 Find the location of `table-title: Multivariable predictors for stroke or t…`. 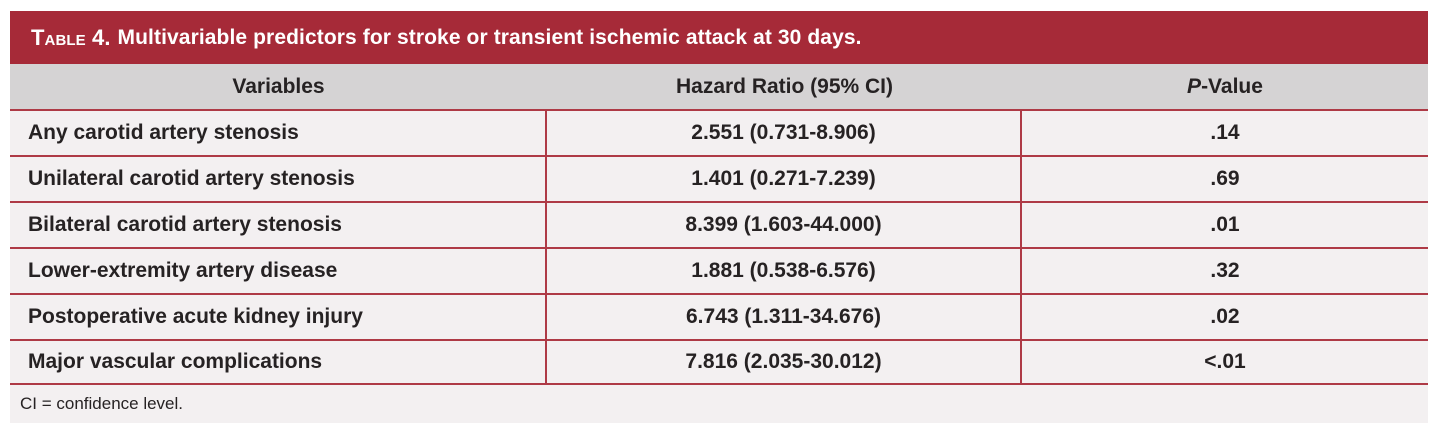

table-title: Multivariable predictors for stroke or t… is located at coordinates (489, 37).